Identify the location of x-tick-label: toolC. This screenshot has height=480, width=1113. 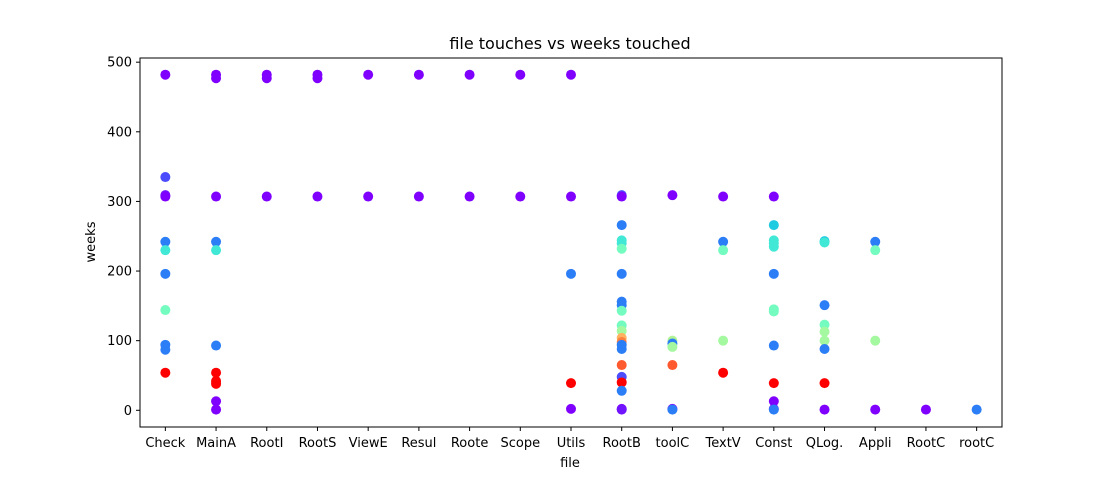
(673, 443).